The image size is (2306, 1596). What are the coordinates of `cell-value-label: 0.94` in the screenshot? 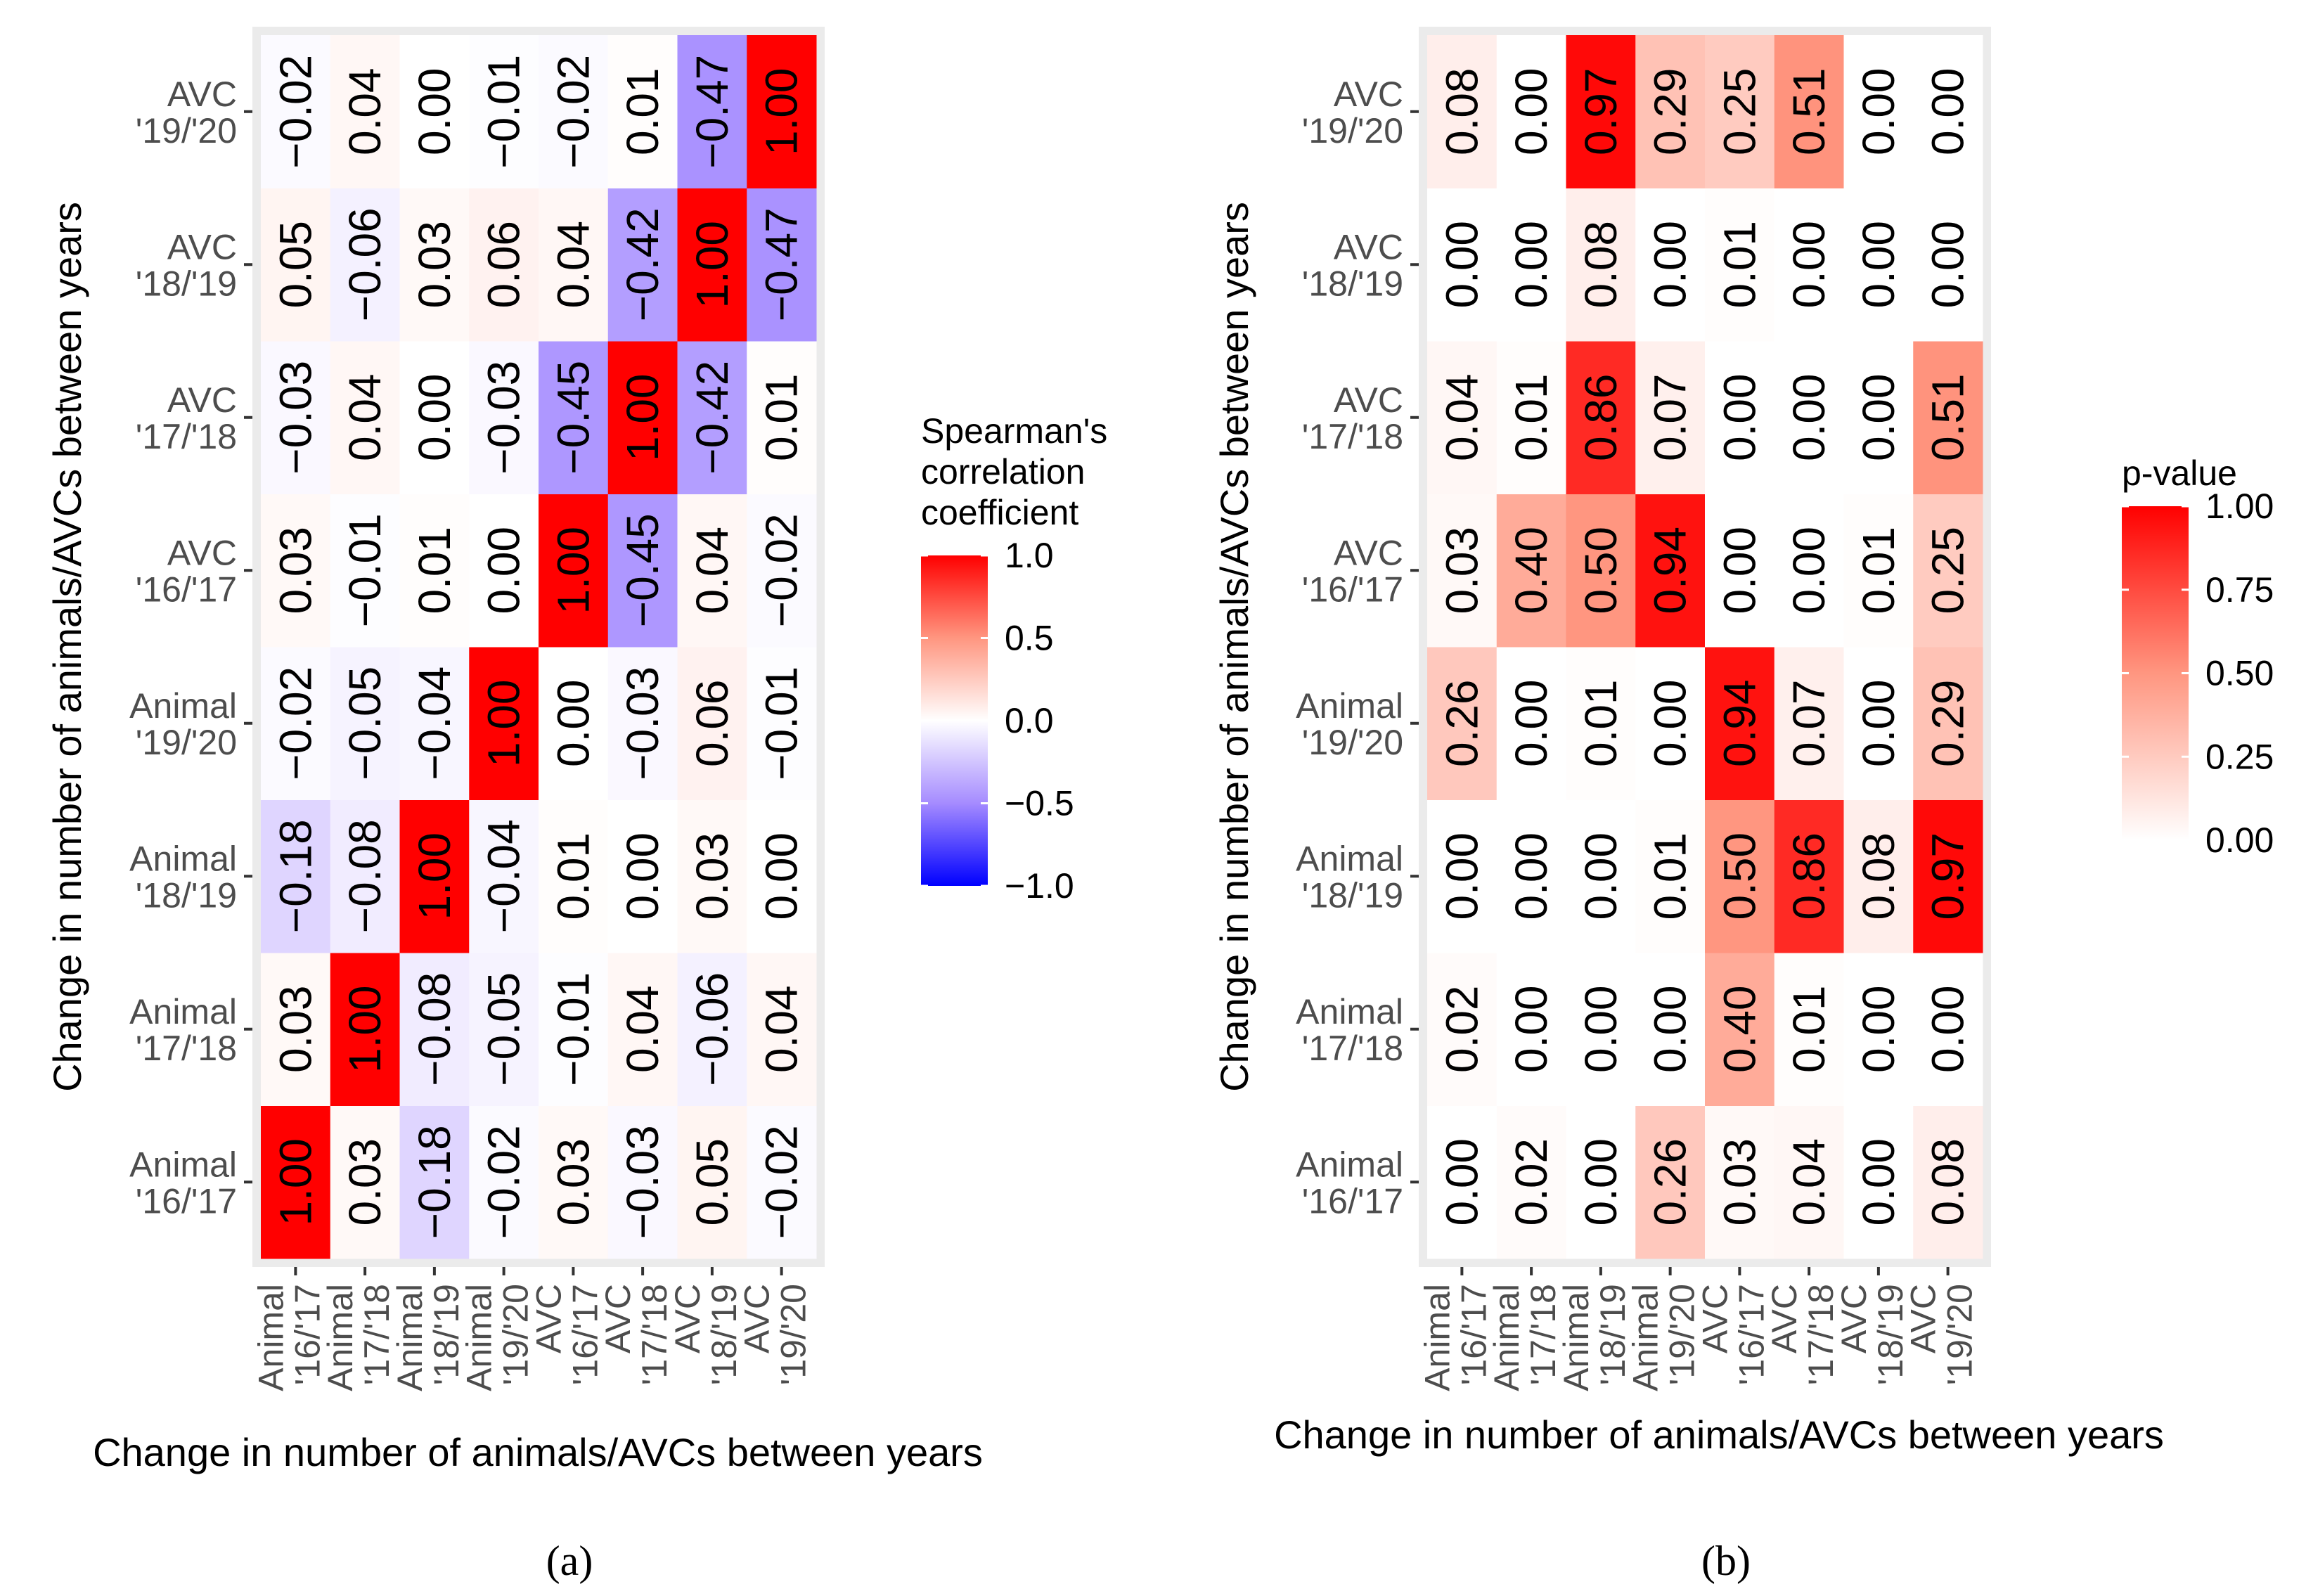 It's located at (1739, 723).